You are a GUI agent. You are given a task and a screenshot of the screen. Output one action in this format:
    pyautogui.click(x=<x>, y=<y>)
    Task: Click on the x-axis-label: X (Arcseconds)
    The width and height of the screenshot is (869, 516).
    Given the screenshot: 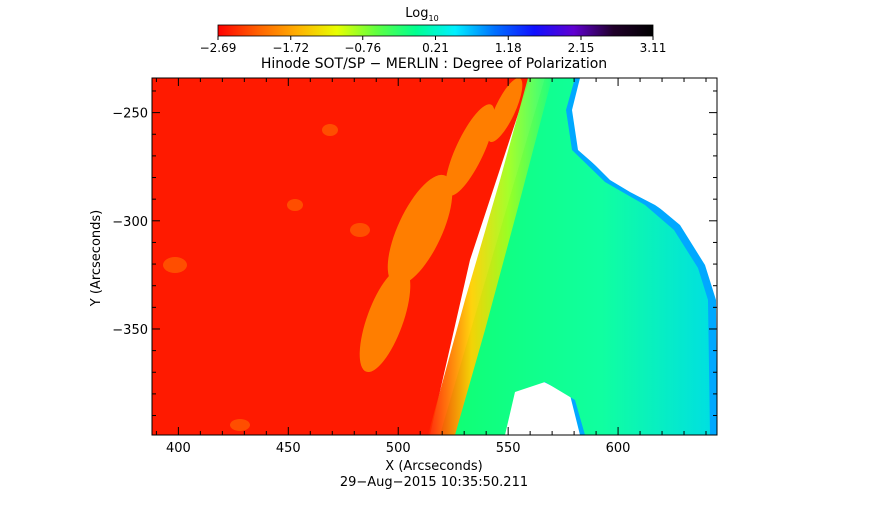 What is the action you would take?
    pyautogui.click(x=433, y=466)
    